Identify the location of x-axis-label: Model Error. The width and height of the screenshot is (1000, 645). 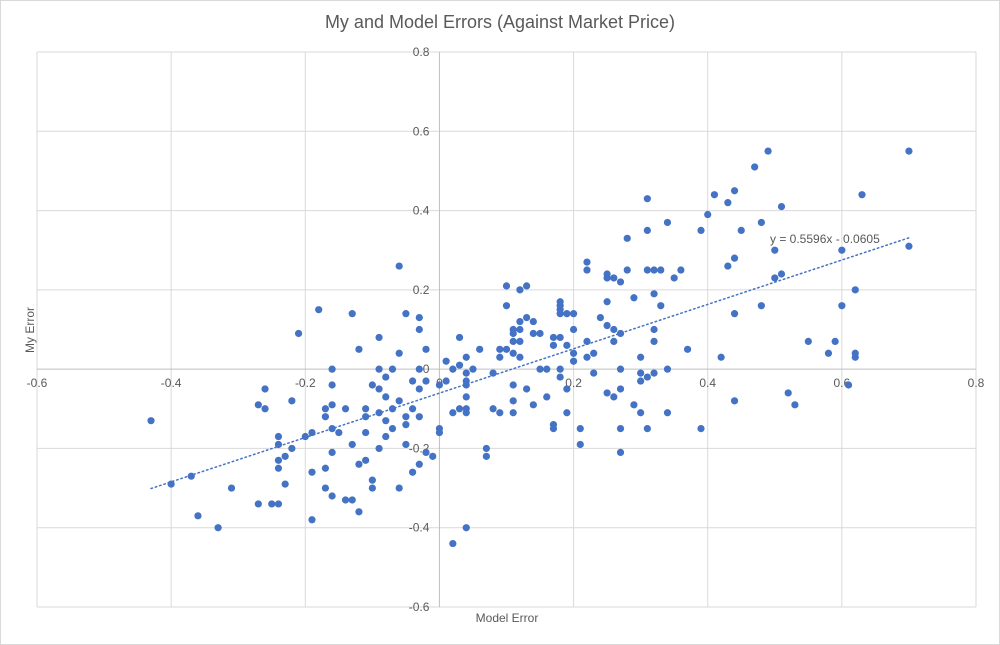
(507, 618).